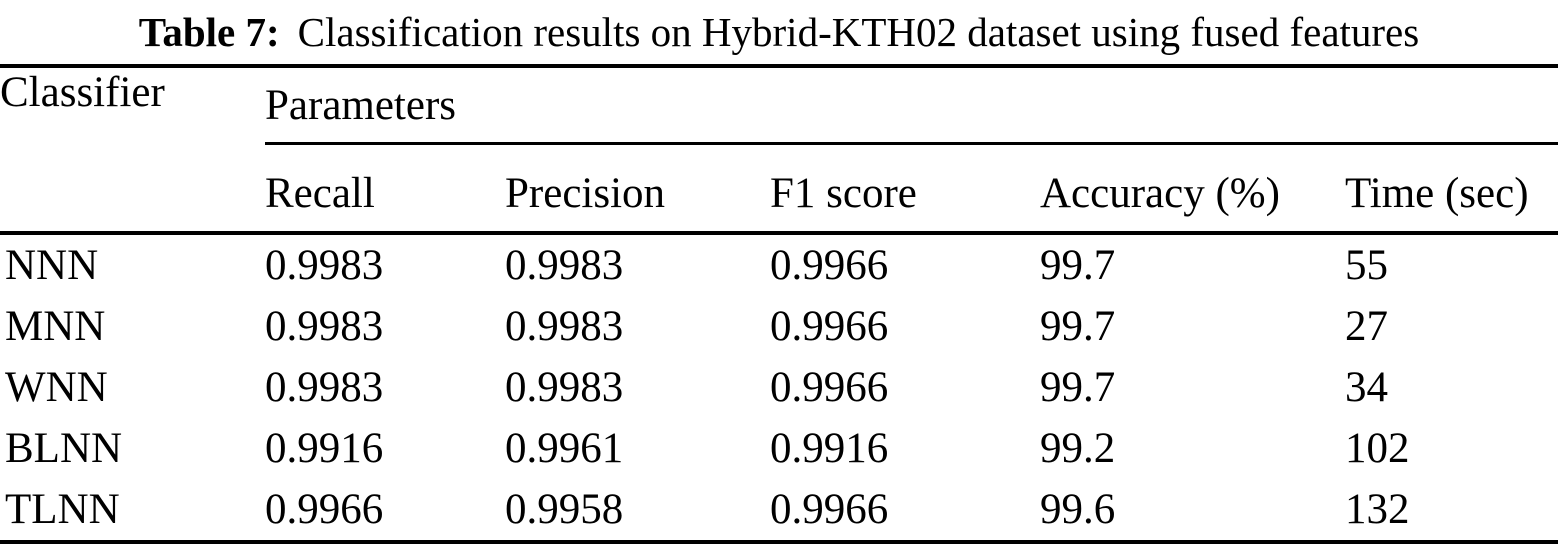 The height and width of the screenshot is (546, 1558). What do you see at coordinates (564, 448) in the screenshot?
I see `cell-precision: 0.9961` at bounding box center [564, 448].